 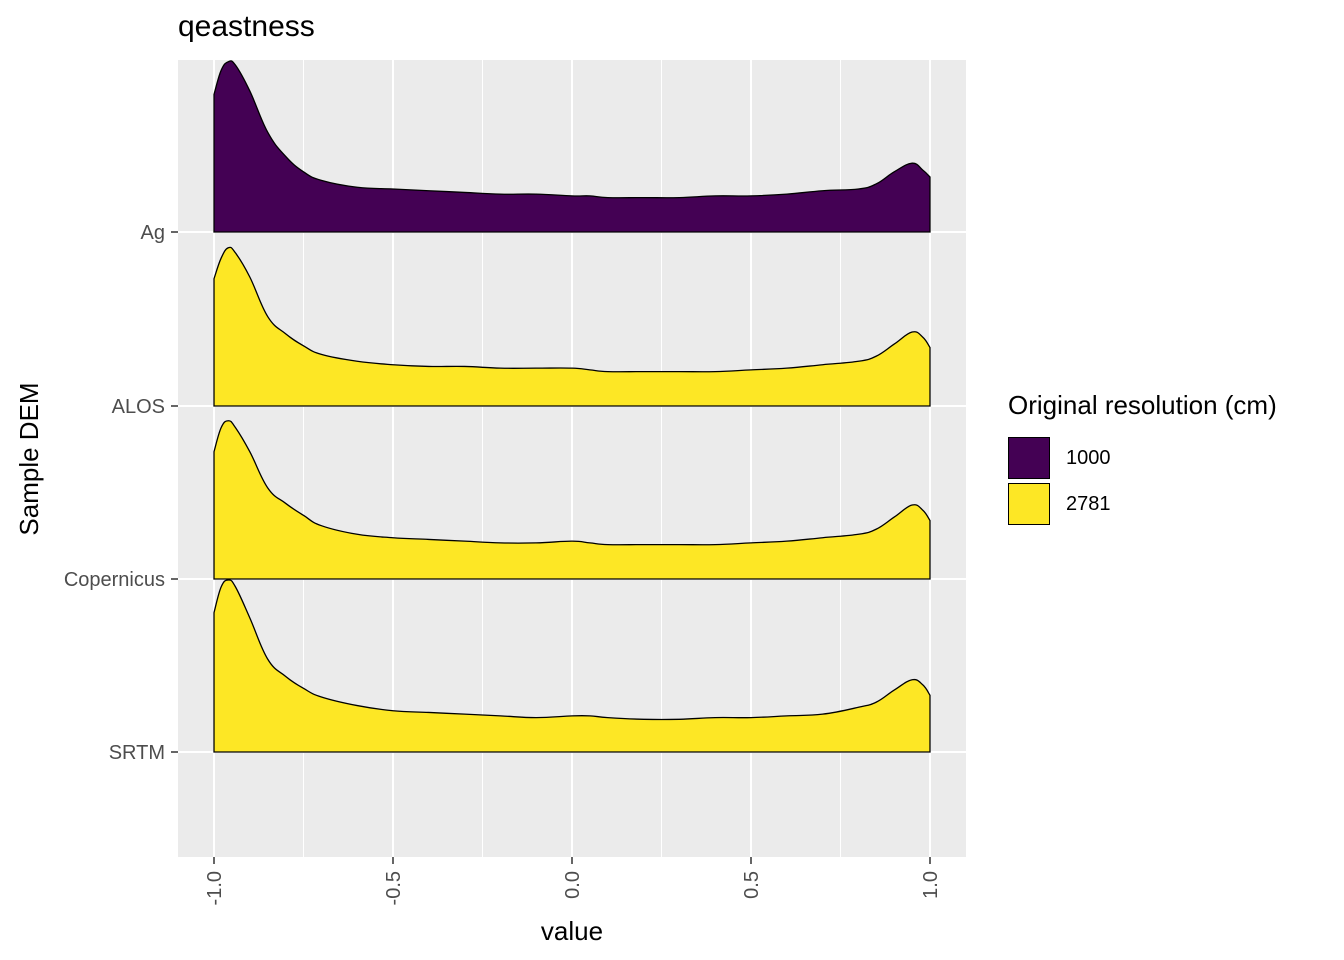 What do you see at coordinates (121, 493) in the screenshot?
I see `y-axis: SRTM Copernicus ALOS Ag` at bounding box center [121, 493].